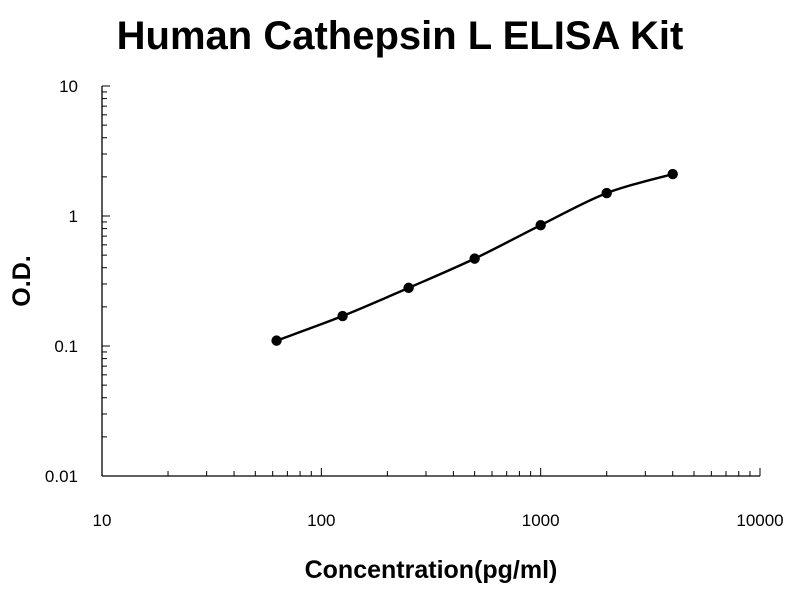  What do you see at coordinates (431, 570) in the screenshot?
I see `x-axis-title: Concentration(pg/ml)` at bounding box center [431, 570].